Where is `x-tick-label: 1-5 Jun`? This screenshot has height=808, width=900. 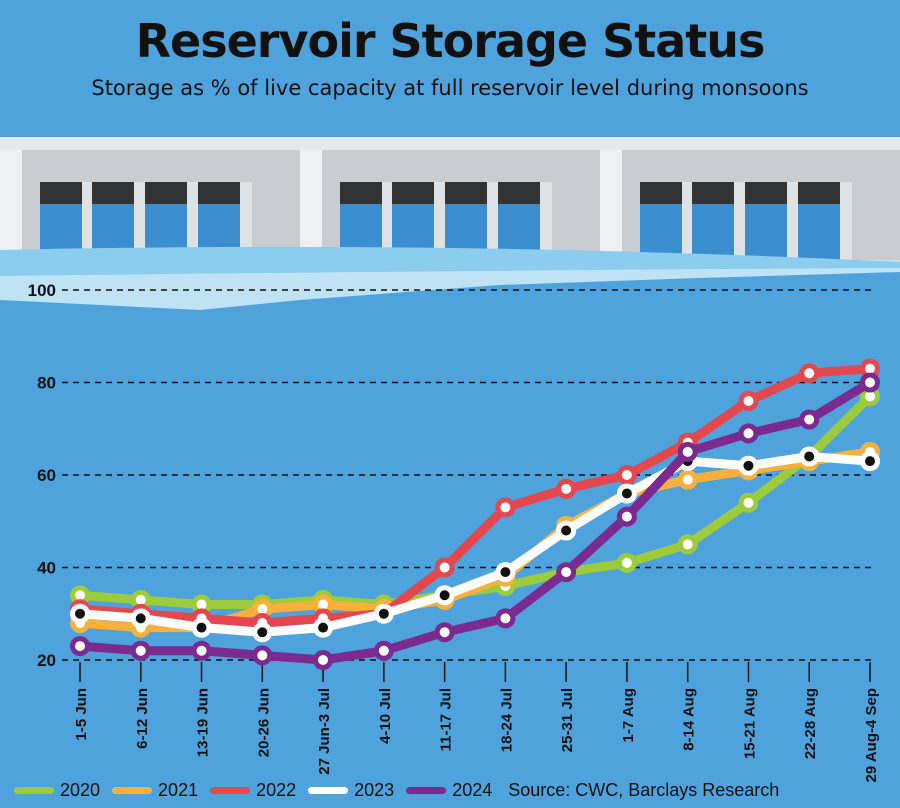 x-tick-label: 1-5 Jun is located at coordinates (81, 714).